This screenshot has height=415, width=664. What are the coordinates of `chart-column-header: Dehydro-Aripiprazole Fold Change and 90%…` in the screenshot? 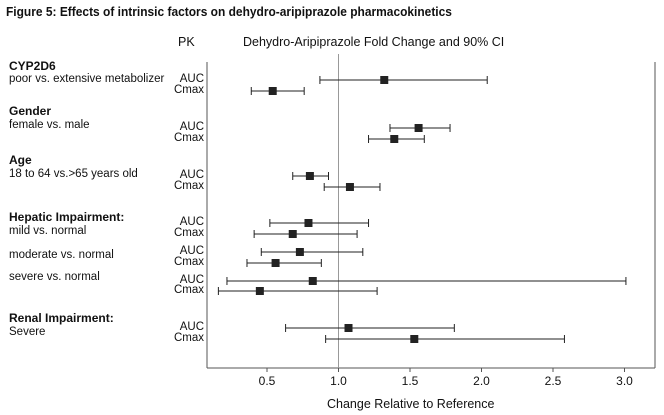 It's located at (374, 42).